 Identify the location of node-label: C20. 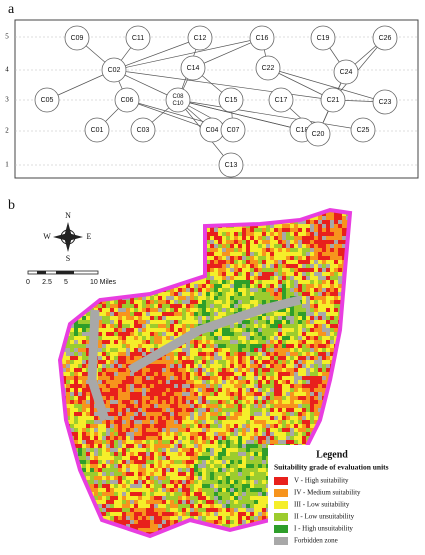
(318, 134).